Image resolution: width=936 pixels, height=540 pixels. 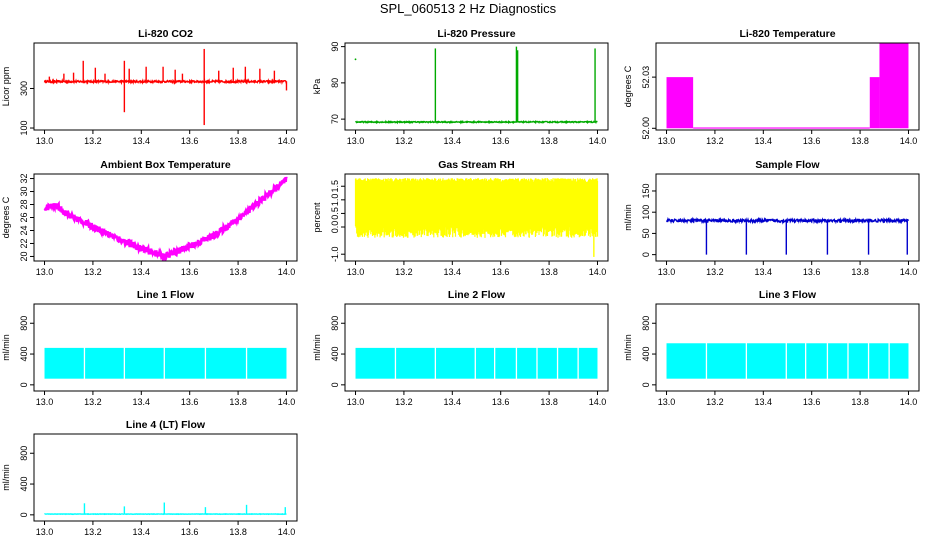 I want to click on y-tick-label: 1.5, so click(x=335, y=186).